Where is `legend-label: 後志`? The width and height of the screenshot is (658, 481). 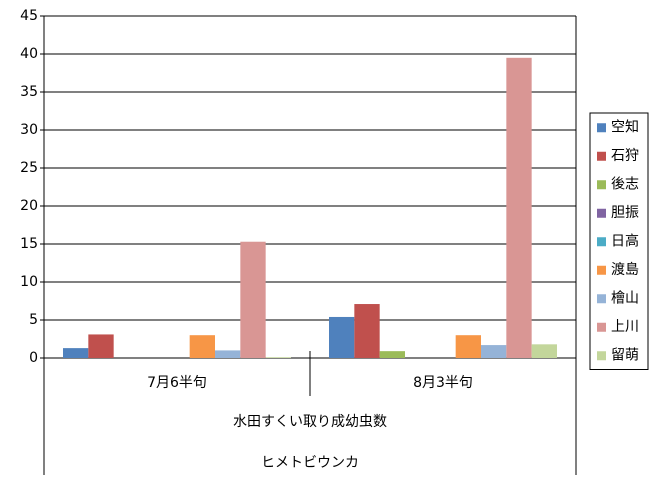
legend-label: 後志 is located at coordinates (625, 184).